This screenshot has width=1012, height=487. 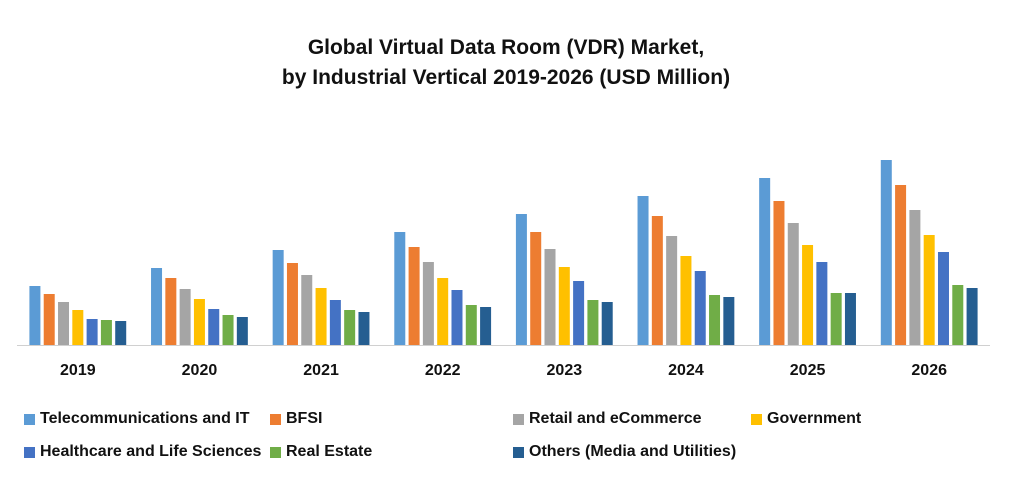 I want to click on bar-2026-telecommunications-and-it, so click(x=886, y=252).